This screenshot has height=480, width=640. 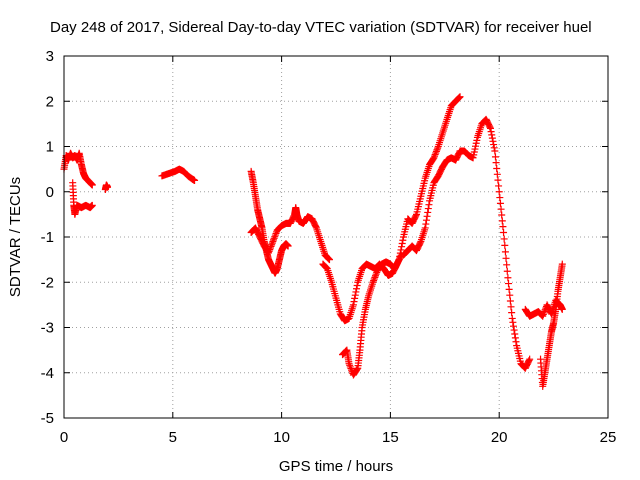 I want to click on y-tick-label: 2, so click(x=50, y=101).